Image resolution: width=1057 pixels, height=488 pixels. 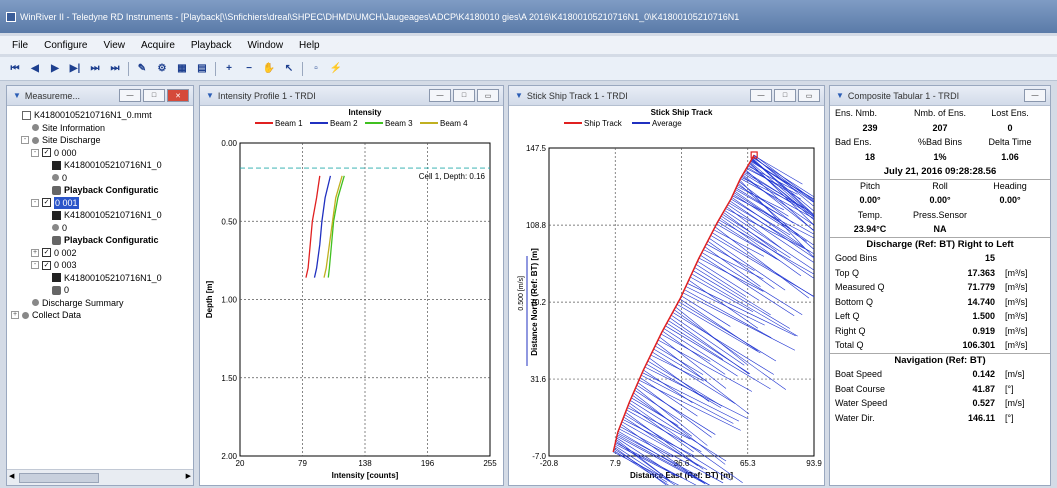 I want to click on menu-help: Help, so click(x=309, y=45).